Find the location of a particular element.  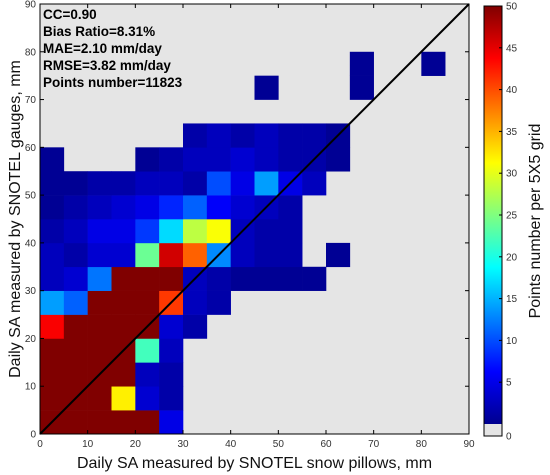

stat-line: CC=0.90 is located at coordinates (70, 14).